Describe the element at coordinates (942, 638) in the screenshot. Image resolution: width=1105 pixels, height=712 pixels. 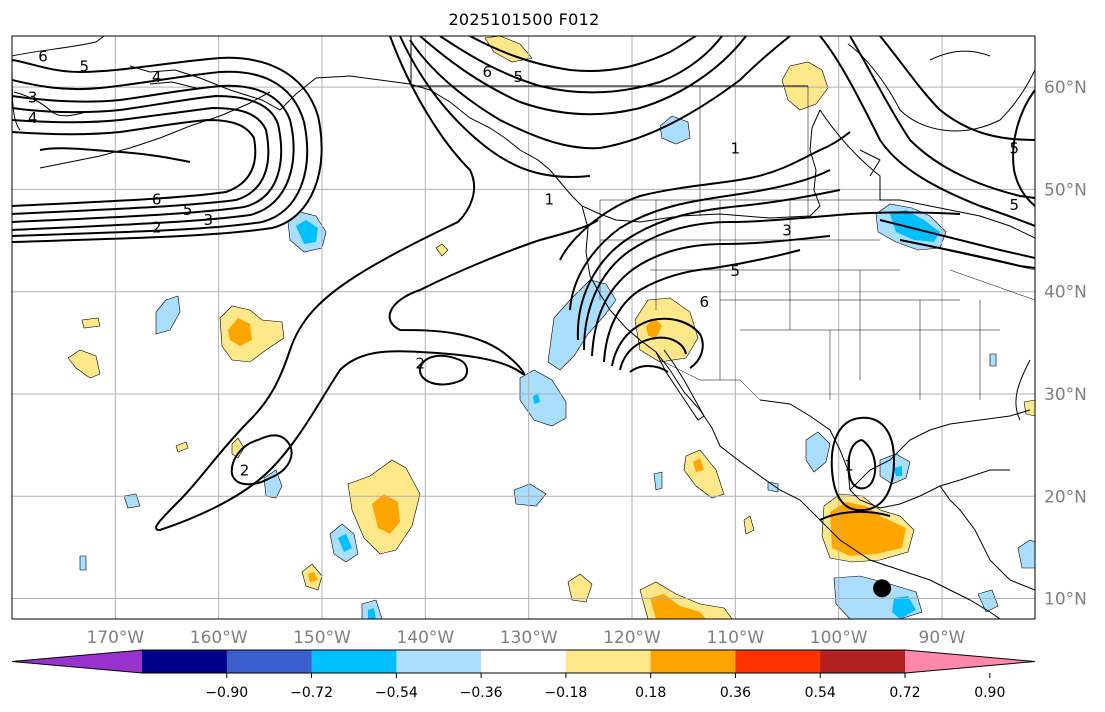
I see `longitude-label: 90°W` at that location.